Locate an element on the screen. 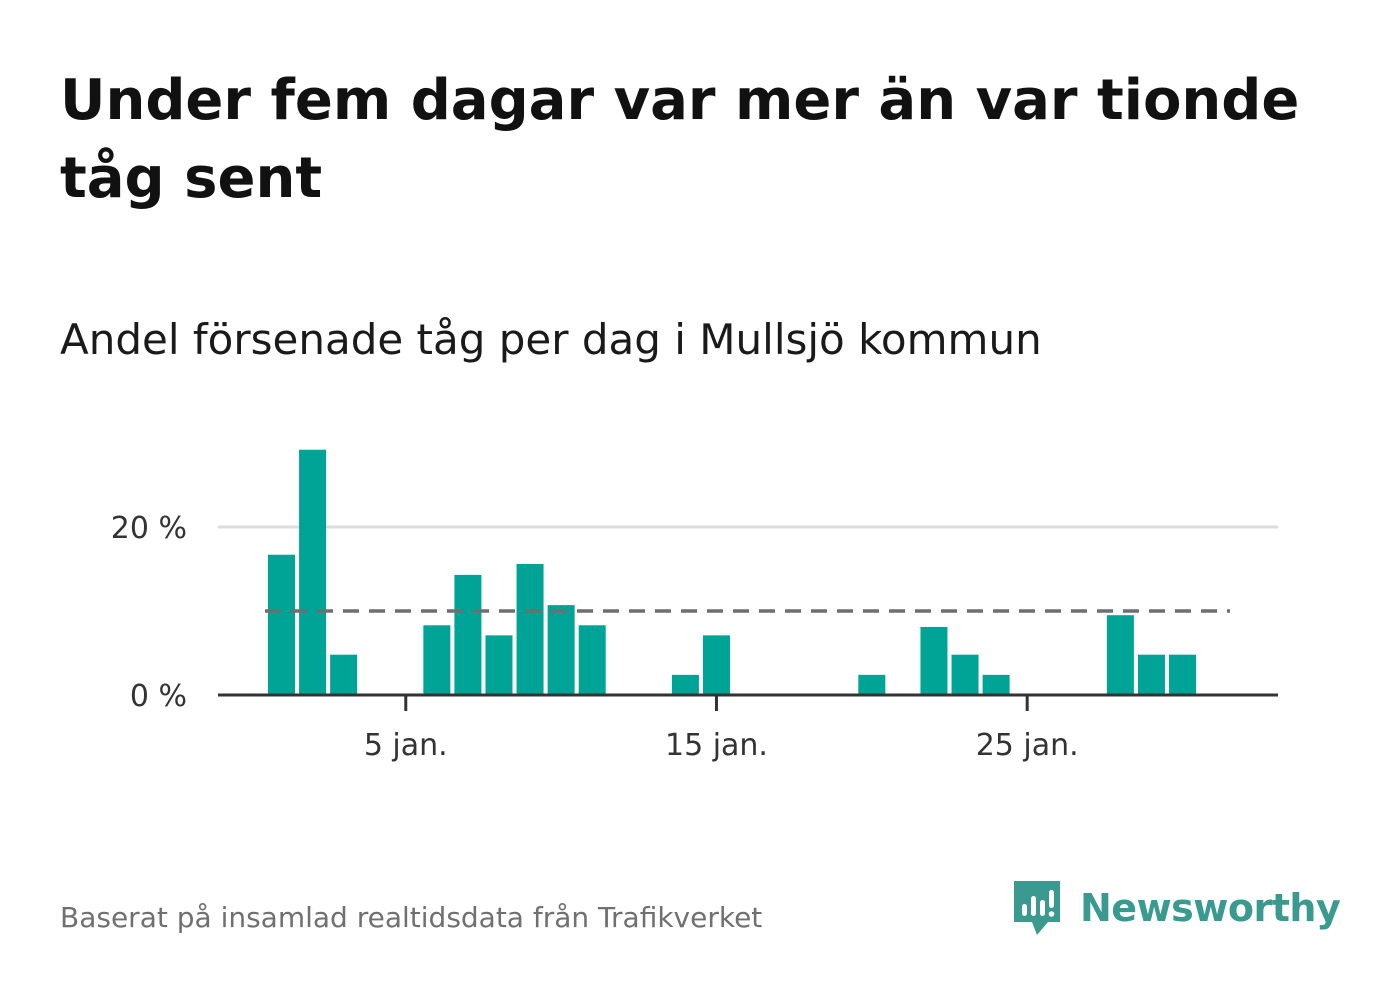  y-tick-label: 0 % is located at coordinates (158, 696).